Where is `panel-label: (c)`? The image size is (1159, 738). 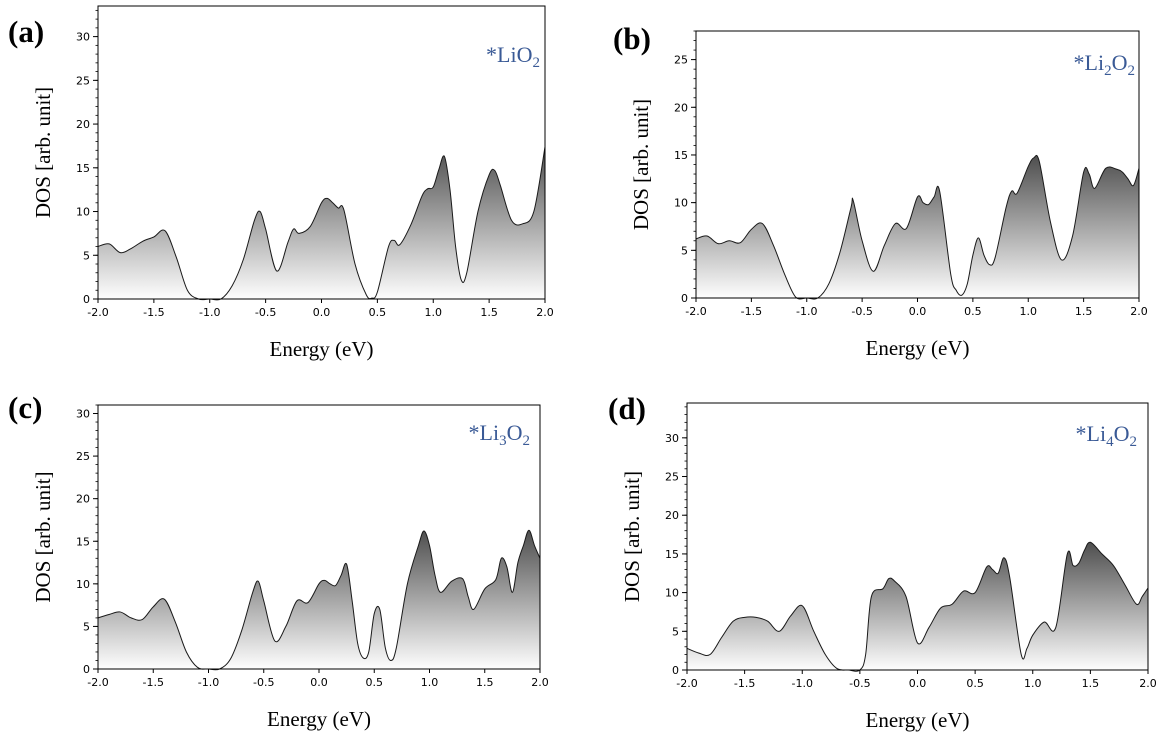 panel-label: (c) is located at coordinates (25, 407).